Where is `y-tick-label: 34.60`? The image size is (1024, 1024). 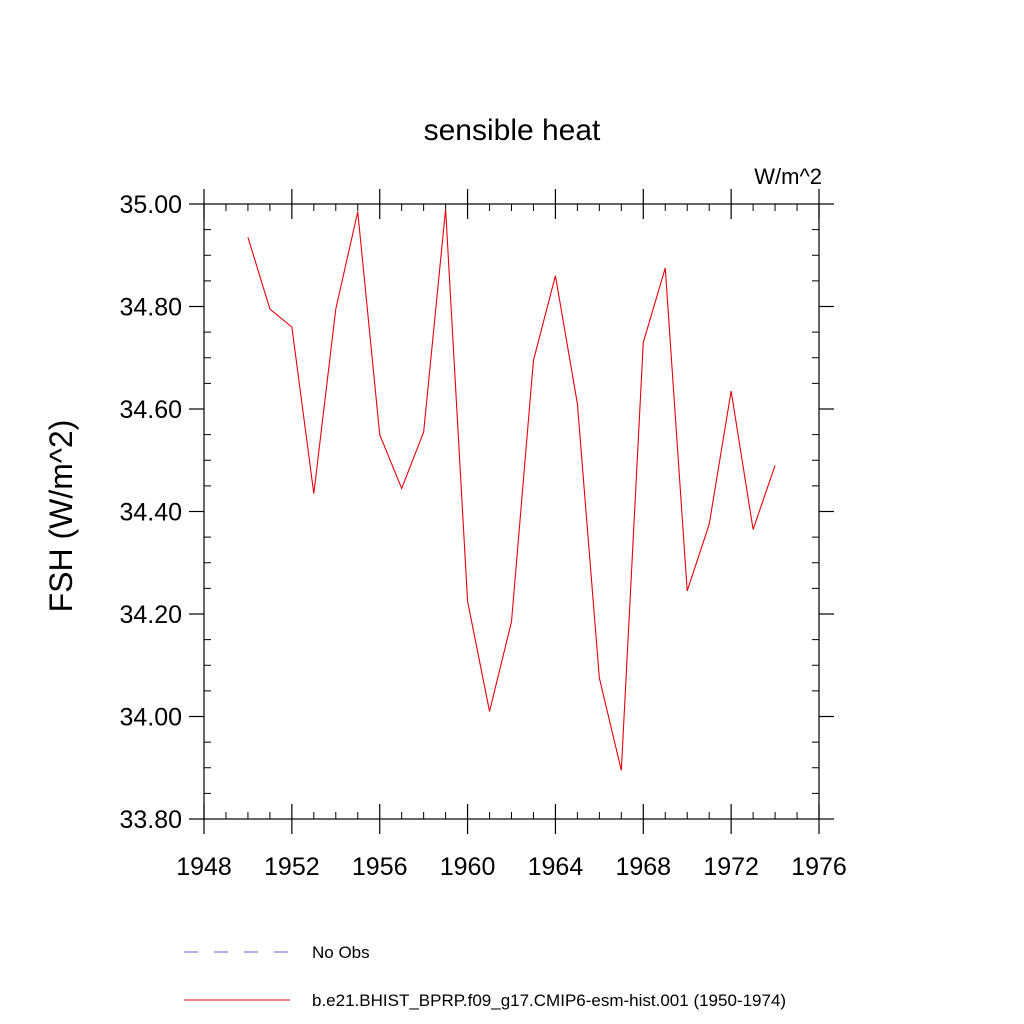
y-tick-label: 34.60 is located at coordinates (150, 410).